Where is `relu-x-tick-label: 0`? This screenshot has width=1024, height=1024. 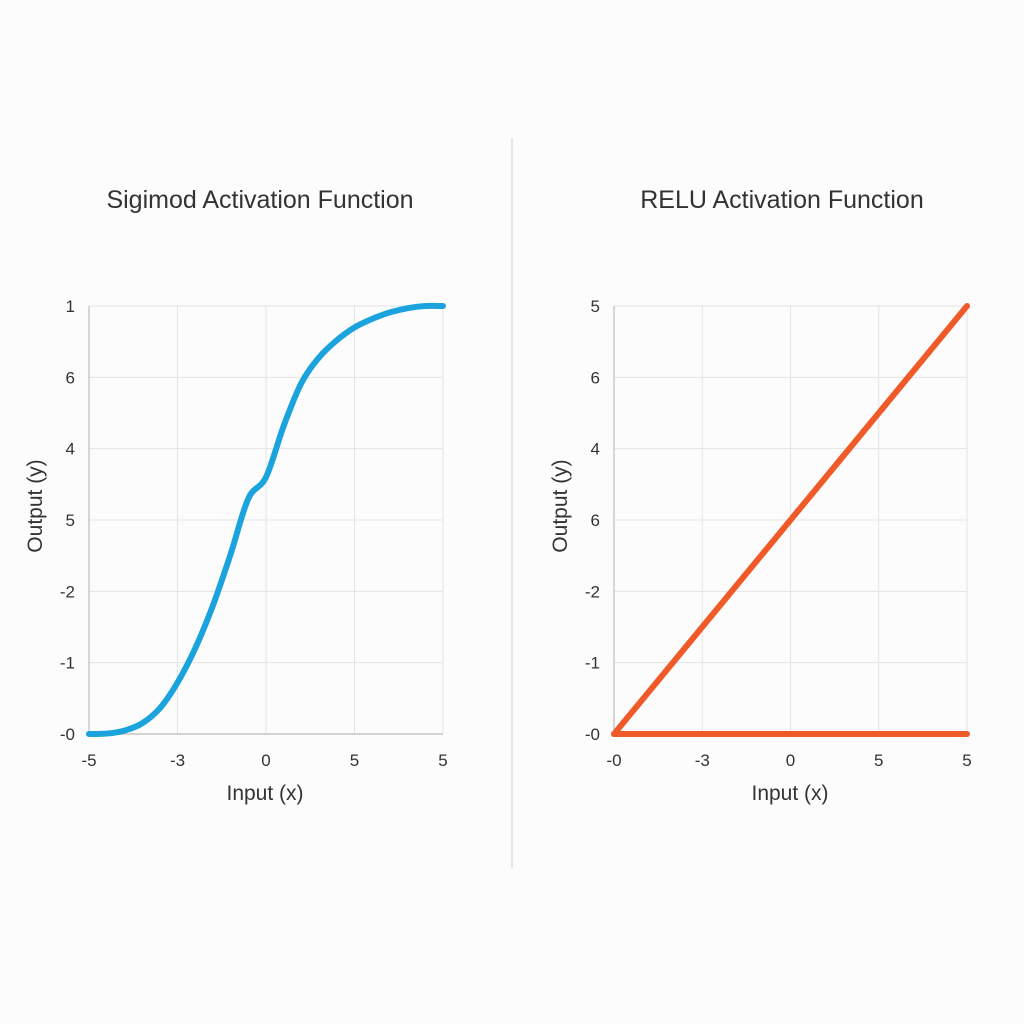
relu-x-tick-label: 0 is located at coordinates (790, 760).